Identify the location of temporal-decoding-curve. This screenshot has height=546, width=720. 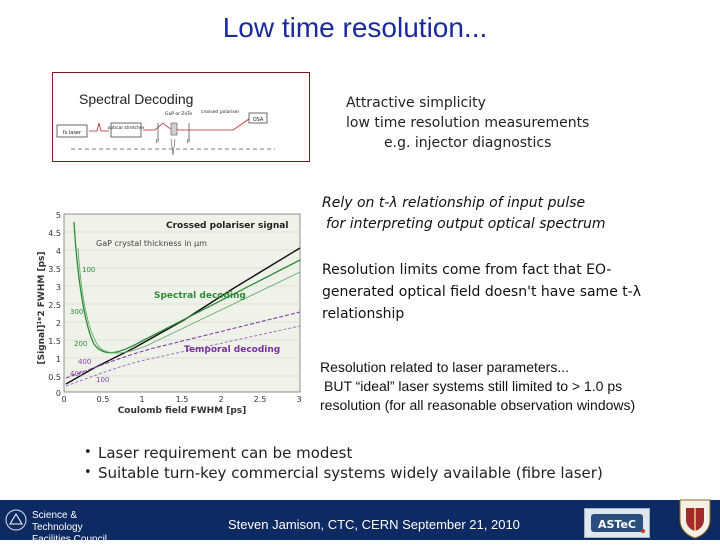
(183, 345).